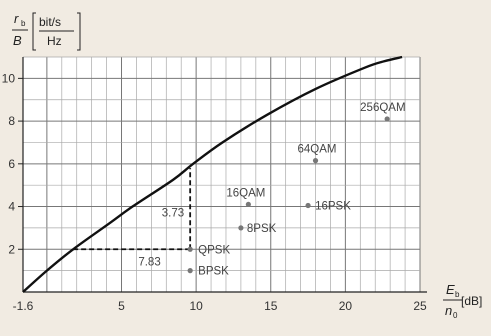  What do you see at coordinates (121, 306) in the screenshot?
I see `x-tick-label: 5` at bounding box center [121, 306].